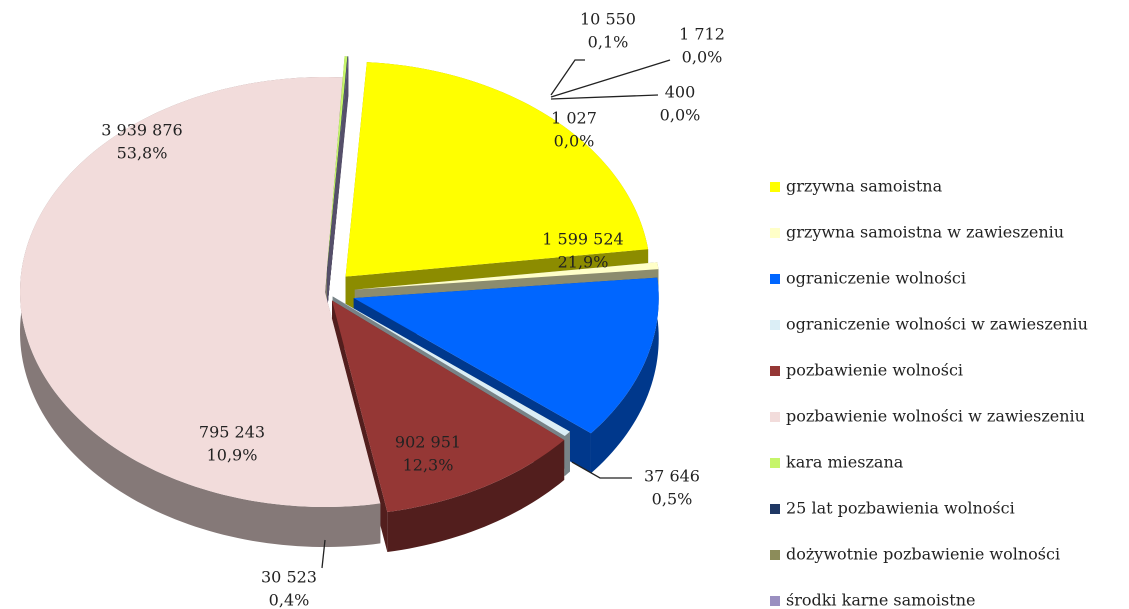  Describe the element at coordinates (289, 577) in the screenshot. I see `value-label: 30 523` at that location.